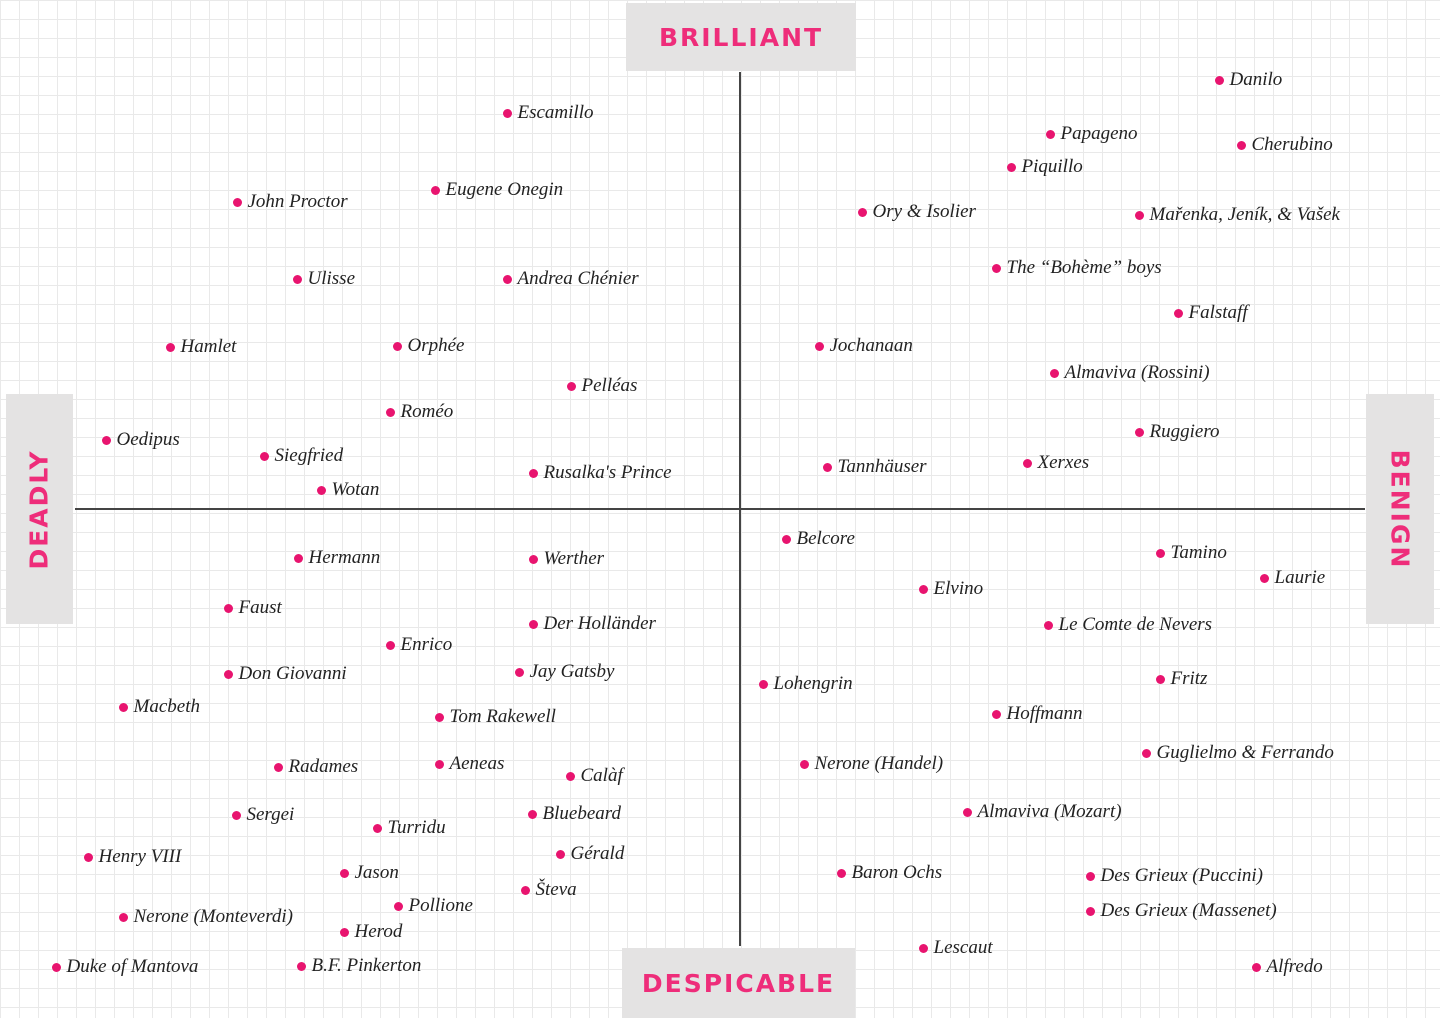 This screenshot has width=1440, height=1018. I want to click on point: Enrico, so click(419, 645).